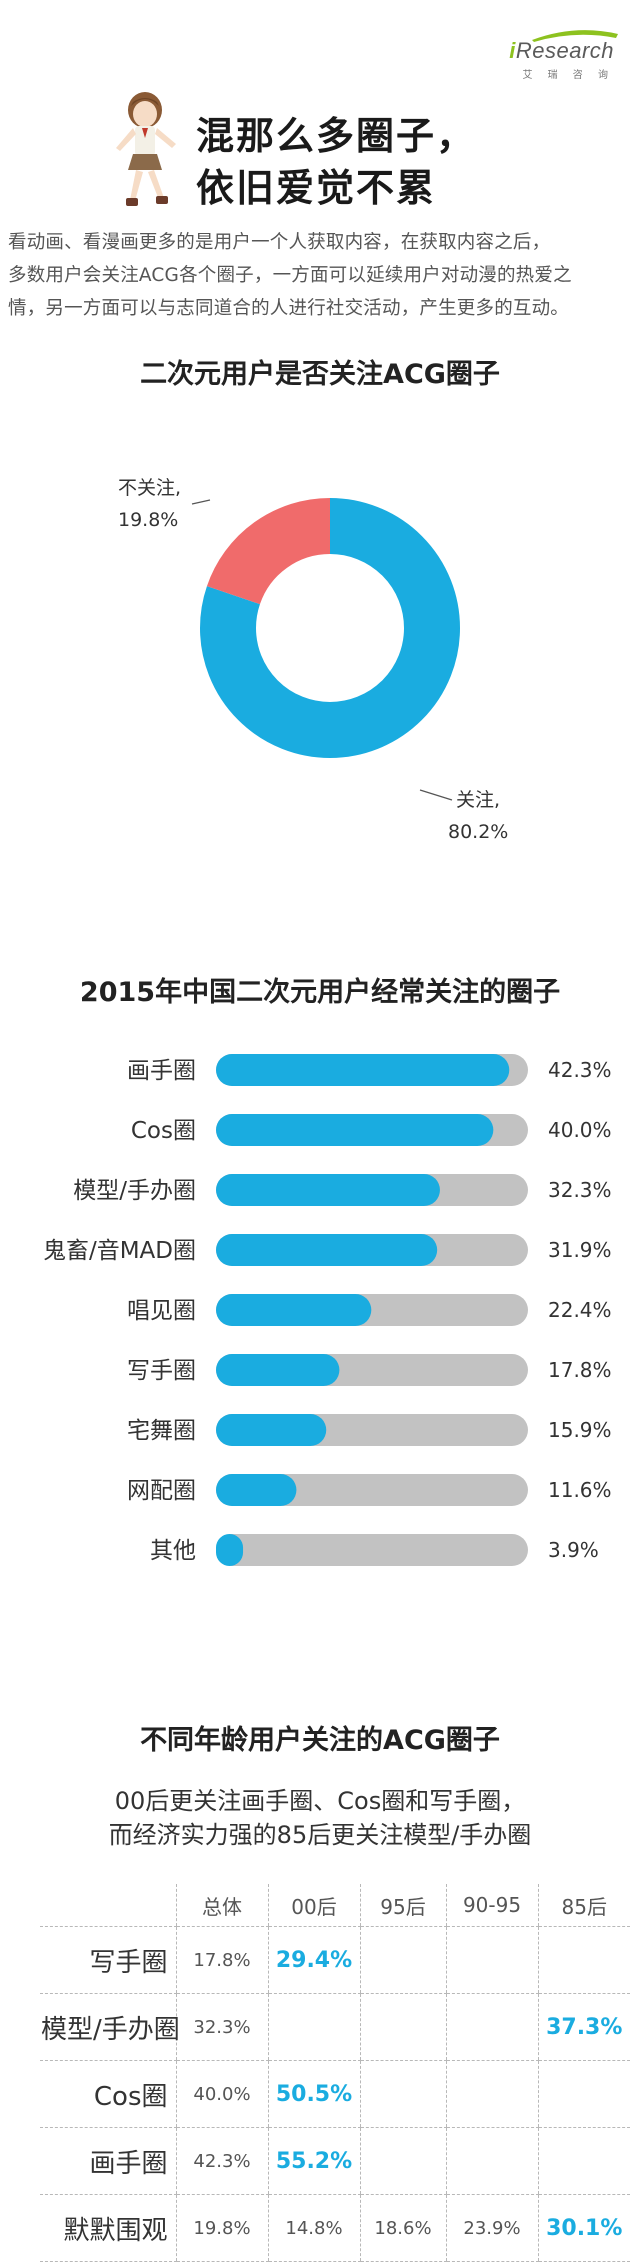  What do you see at coordinates (402, 2228) in the screenshot?
I see `table-cell: 18.6%` at bounding box center [402, 2228].